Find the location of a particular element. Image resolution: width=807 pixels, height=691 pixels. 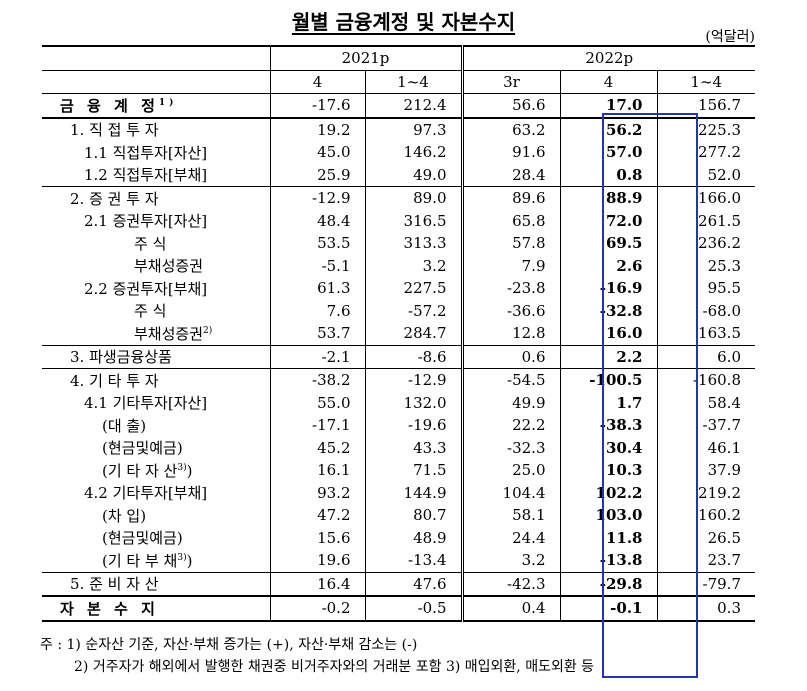

value-cell: 45.0 is located at coordinates (317, 152).